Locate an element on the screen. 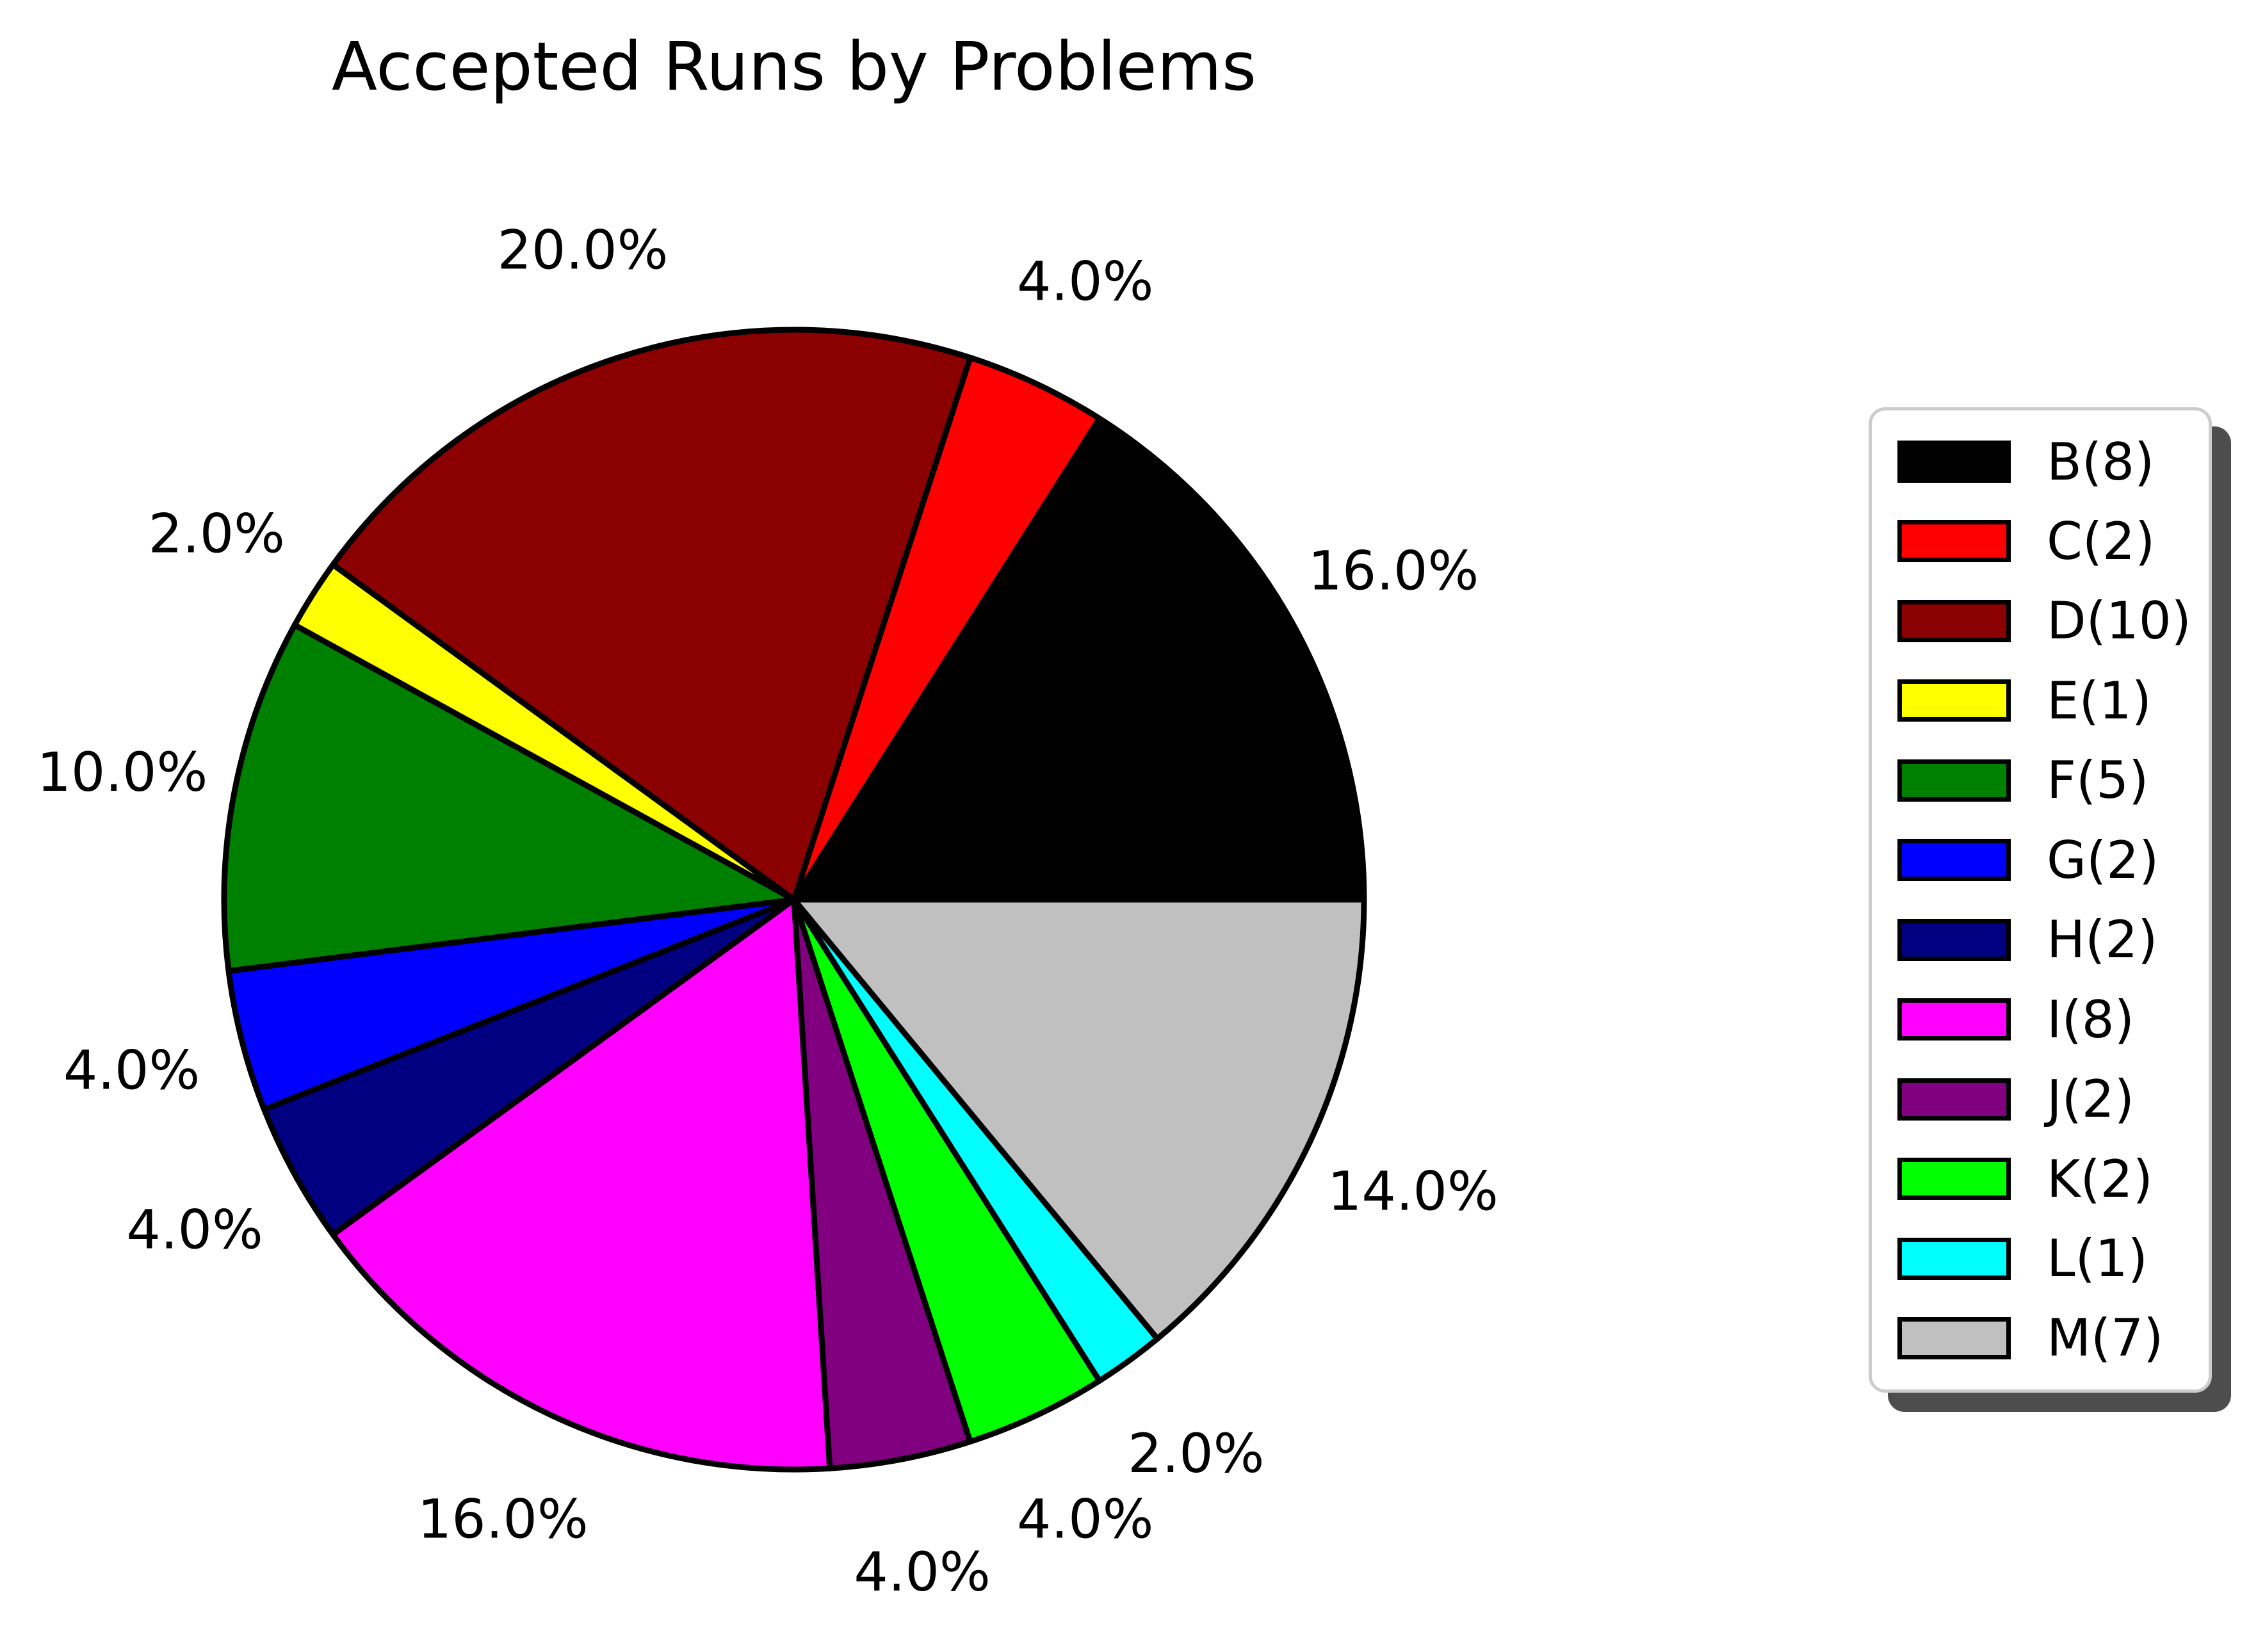 The height and width of the screenshot is (1652, 2249). legend-swatch-H is located at coordinates (1954, 940).